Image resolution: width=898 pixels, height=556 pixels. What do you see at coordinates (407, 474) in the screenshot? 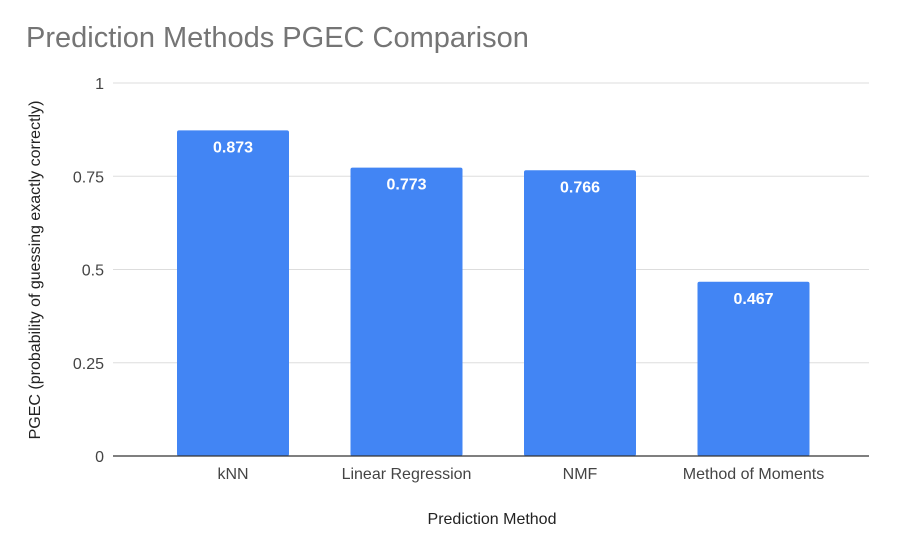
I see `x-tick-label: Linear Regression` at bounding box center [407, 474].